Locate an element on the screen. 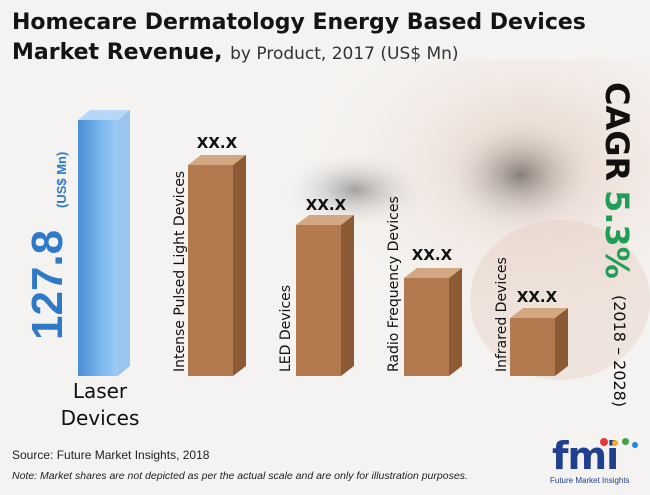  data-label-led: XX.X is located at coordinates (326, 205).